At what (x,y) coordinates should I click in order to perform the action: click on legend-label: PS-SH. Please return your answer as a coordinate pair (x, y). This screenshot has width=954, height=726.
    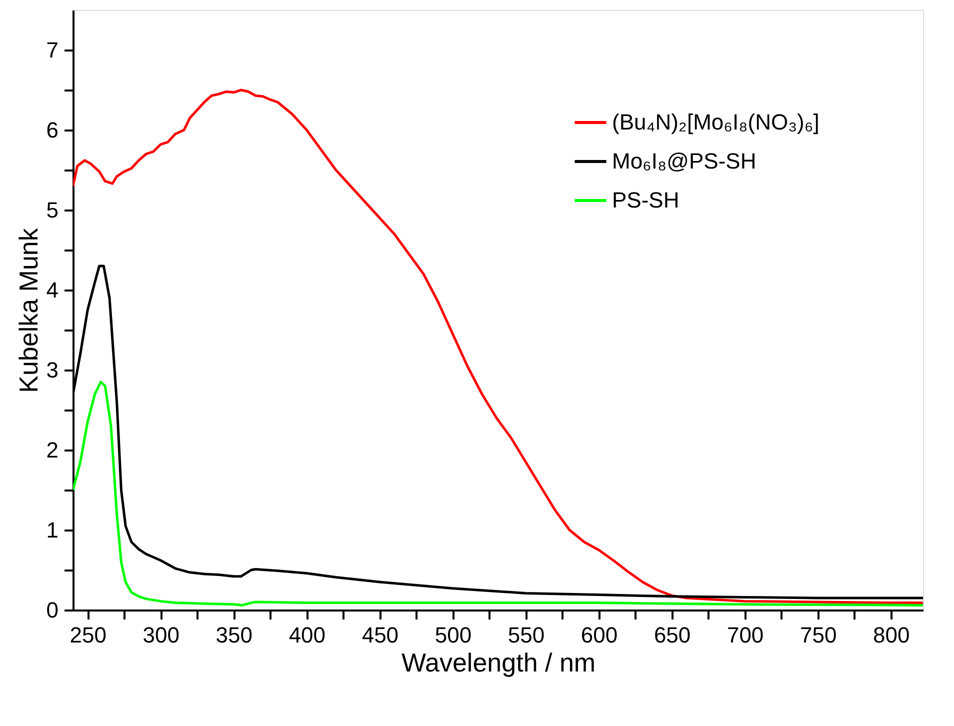
    Looking at the image, I should click on (646, 200).